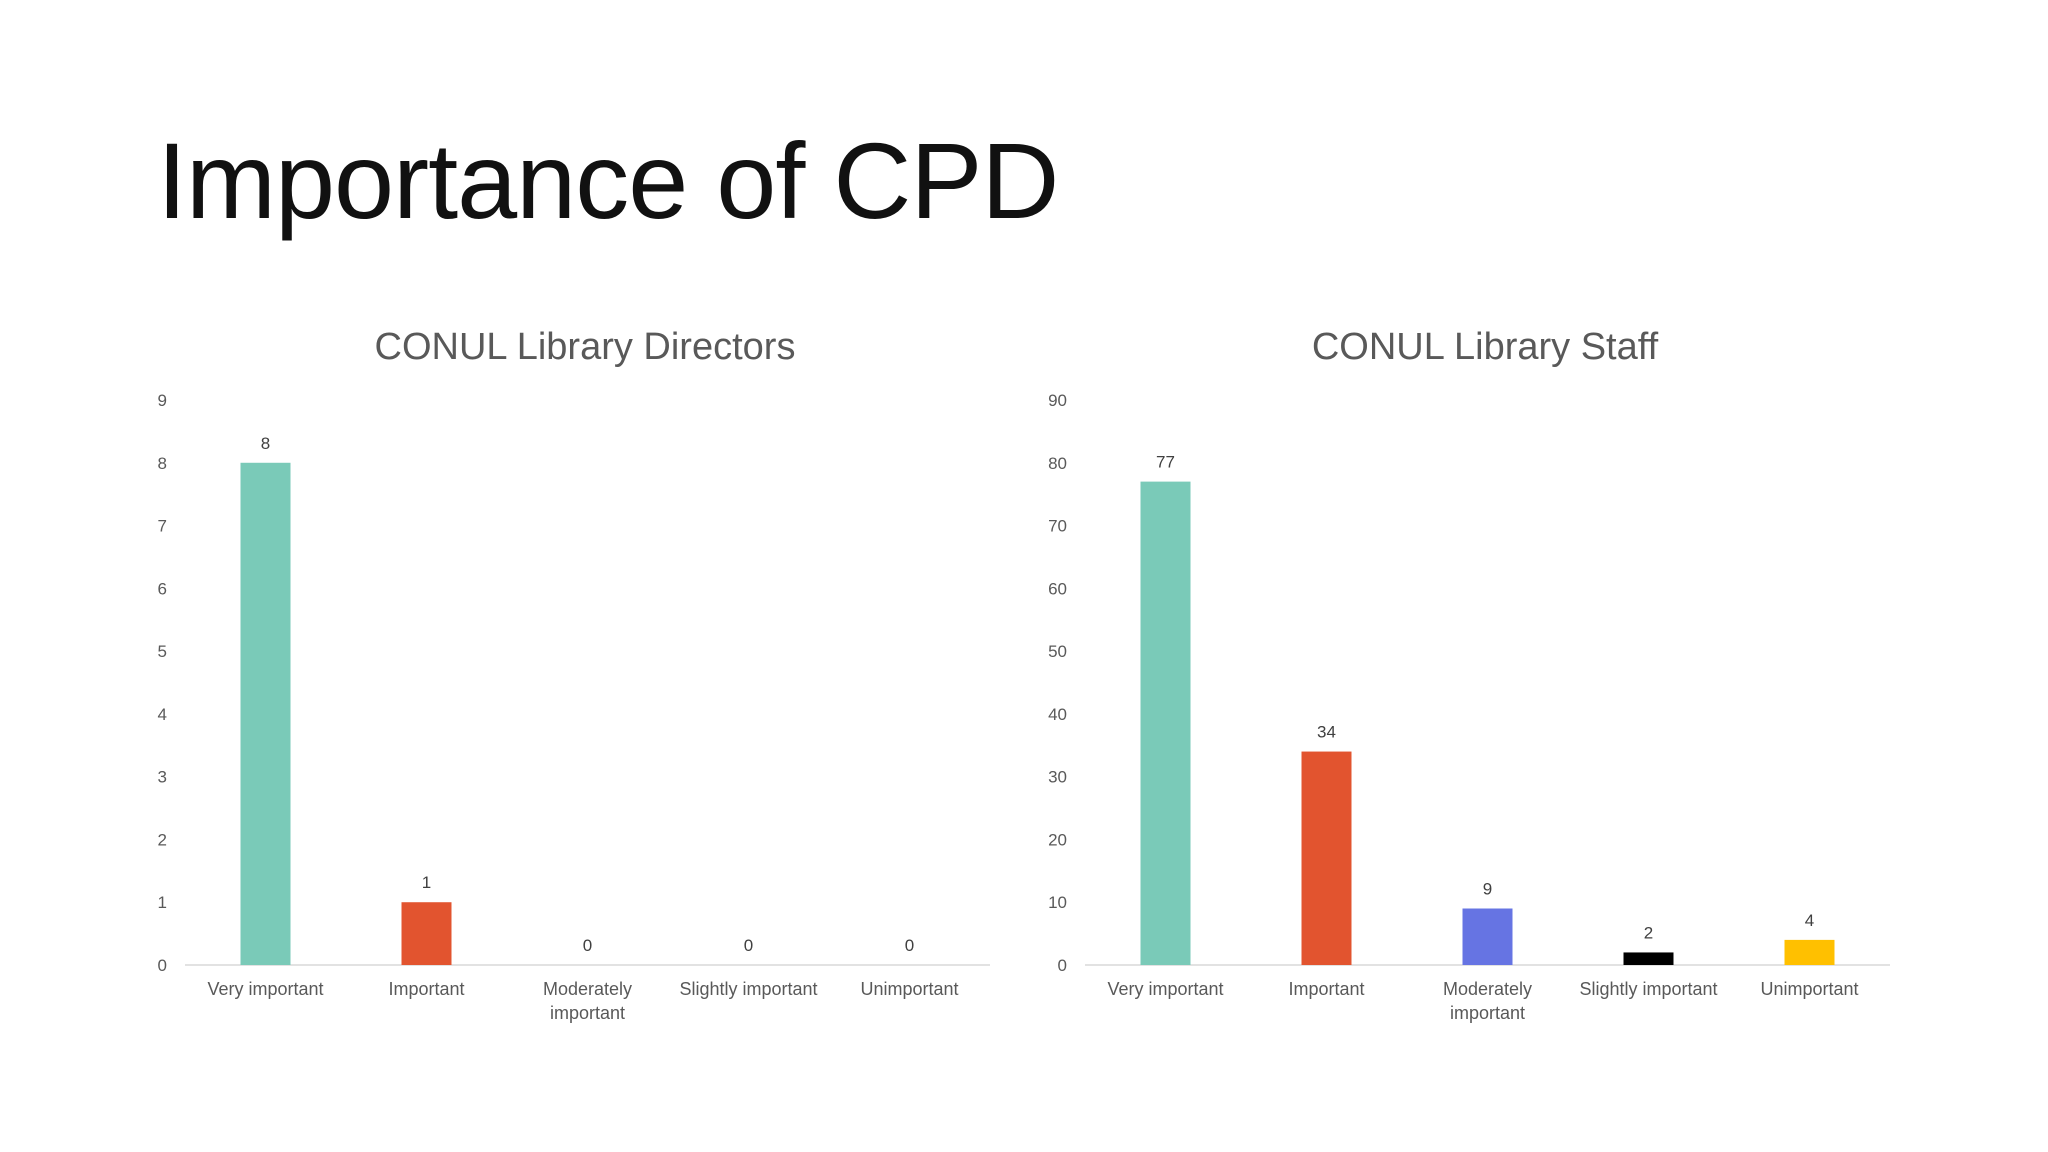 The width and height of the screenshot is (2048, 1152). I want to click on y-tick-label: 5, so click(162, 651).